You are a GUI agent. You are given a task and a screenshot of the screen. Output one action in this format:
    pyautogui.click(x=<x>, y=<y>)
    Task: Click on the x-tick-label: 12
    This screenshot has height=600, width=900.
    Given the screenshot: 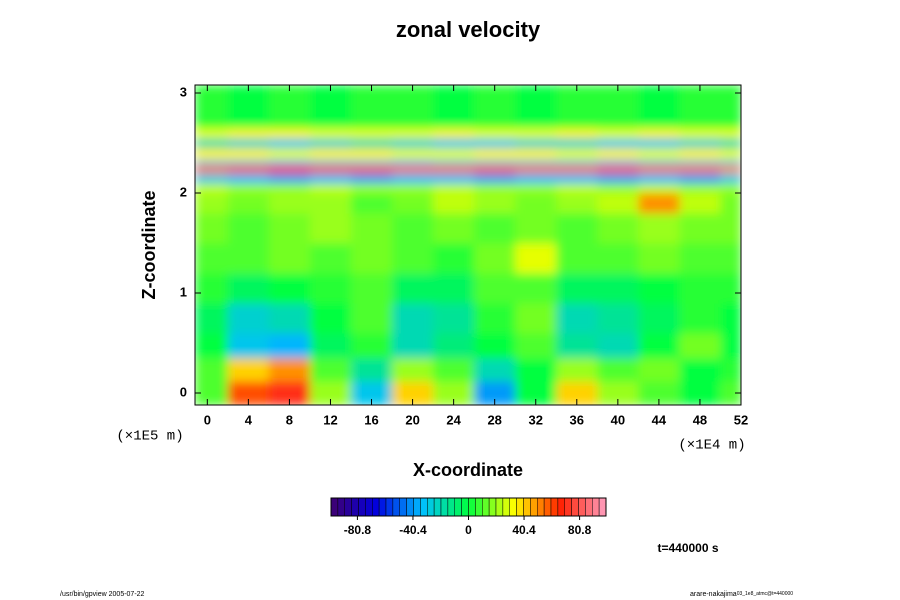 What is the action you would take?
    pyautogui.click(x=330, y=419)
    